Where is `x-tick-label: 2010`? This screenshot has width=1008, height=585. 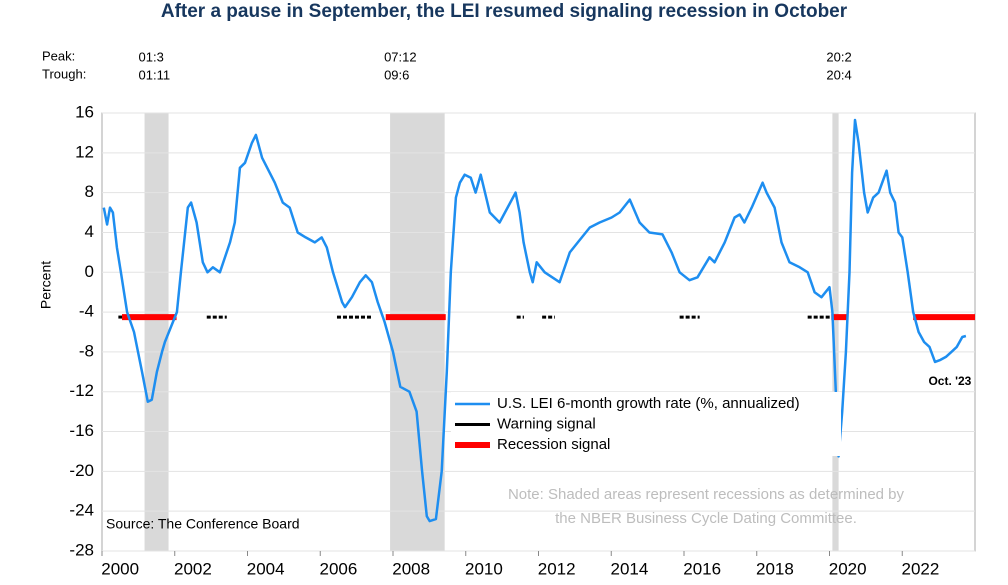
x-tick-label: 2010 is located at coordinates (484, 568).